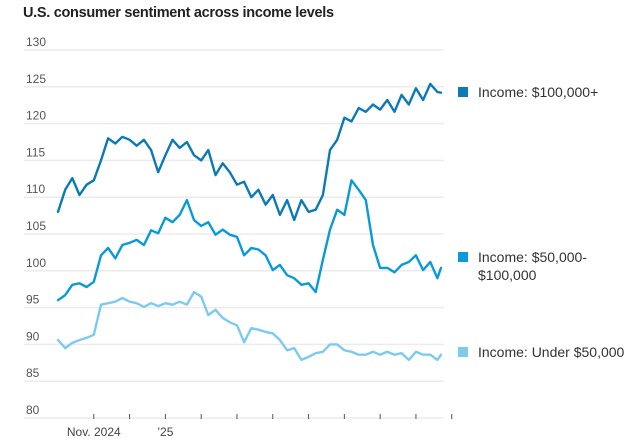  I want to click on y-tick-label: 85, so click(33, 373).